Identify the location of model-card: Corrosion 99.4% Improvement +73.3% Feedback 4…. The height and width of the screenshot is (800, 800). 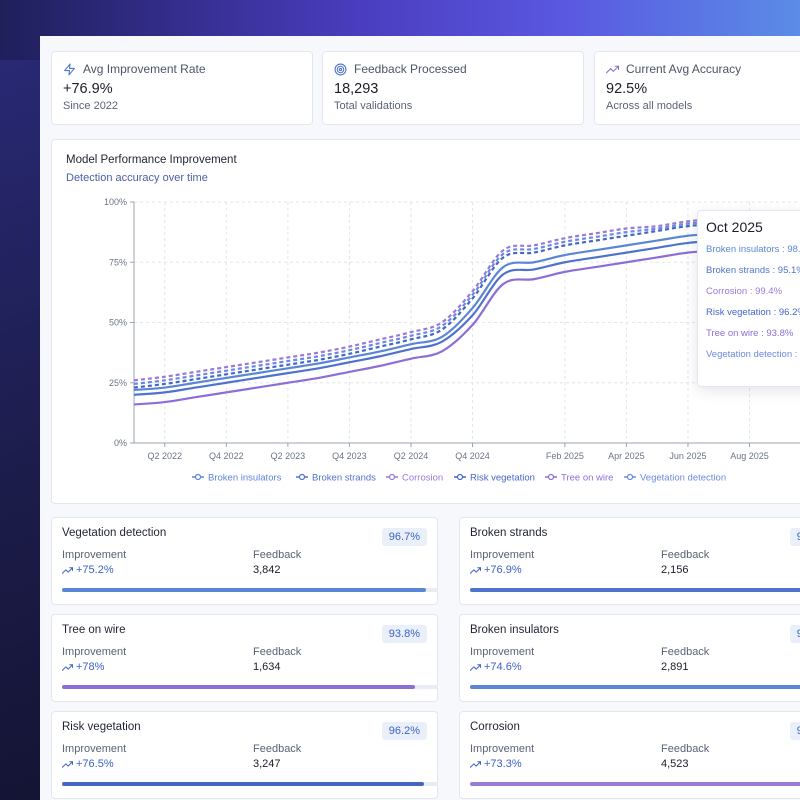
(629, 755).